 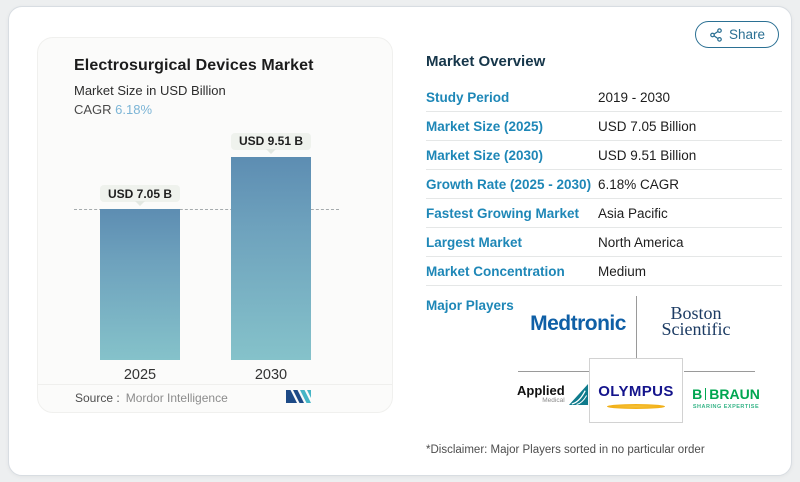 What do you see at coordinates (485, 155) in the screenshot?
I see `row-label: Market Size (2030)` at bounding box center [485, 155].